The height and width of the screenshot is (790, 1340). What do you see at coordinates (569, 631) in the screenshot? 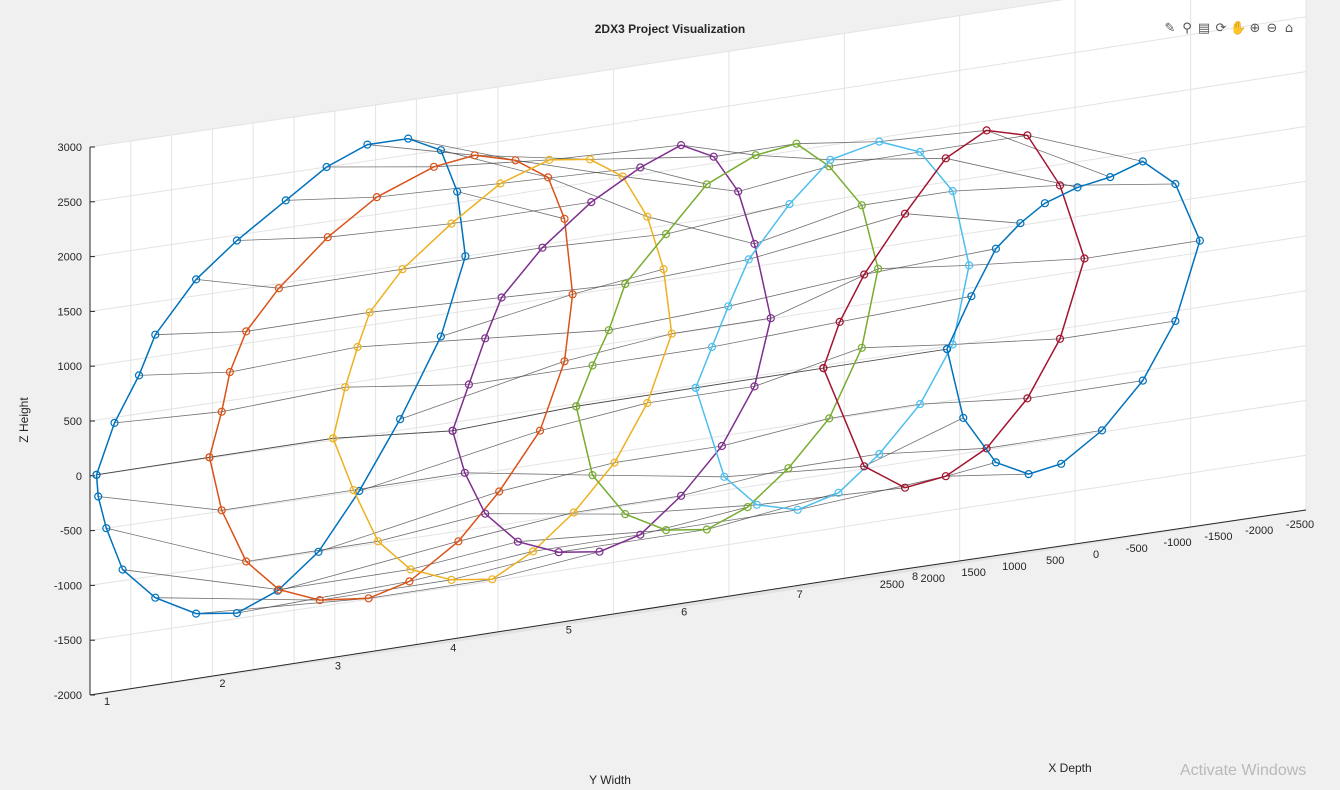
I see `x-tick-label: 5` at bounding box center [569, 631].